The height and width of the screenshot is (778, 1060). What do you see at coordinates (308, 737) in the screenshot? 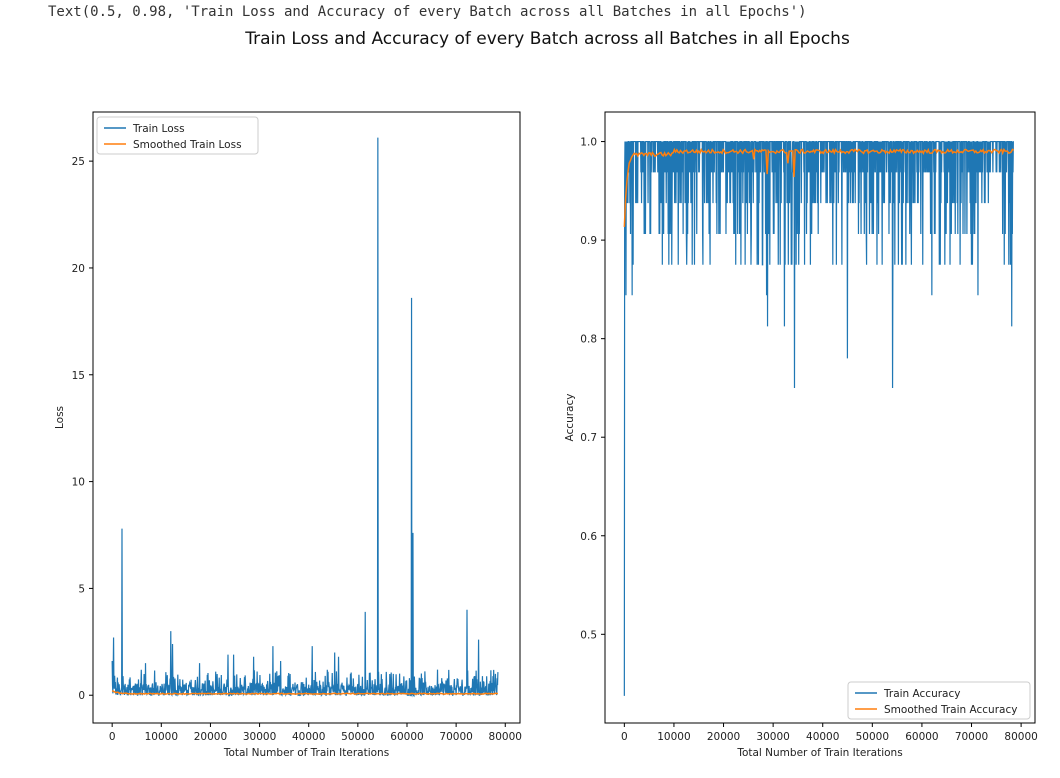
I see `loss-xtick-label: 40000` at bounding box center [308, 737].